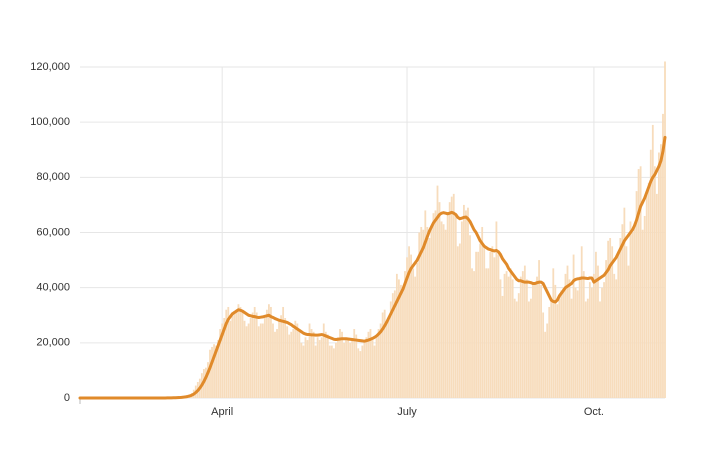 The image size is (702, 468). What do you see at coordinates (53, 232) in the screenshot?
I see `y-tick-label: 60,000` at bounding box center [53, 232].